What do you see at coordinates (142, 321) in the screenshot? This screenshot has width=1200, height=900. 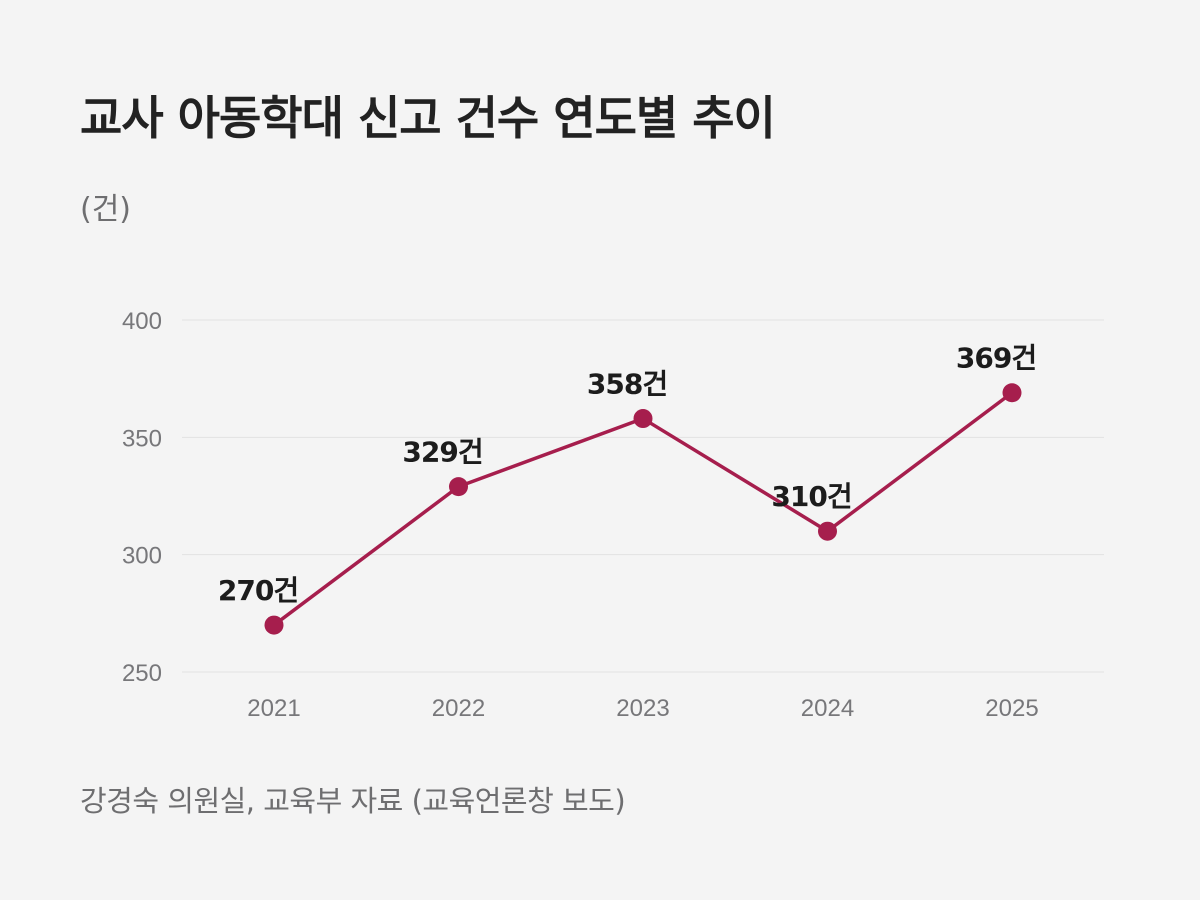 I see `y-tick-label: 400` at bounding box center [142, 321].